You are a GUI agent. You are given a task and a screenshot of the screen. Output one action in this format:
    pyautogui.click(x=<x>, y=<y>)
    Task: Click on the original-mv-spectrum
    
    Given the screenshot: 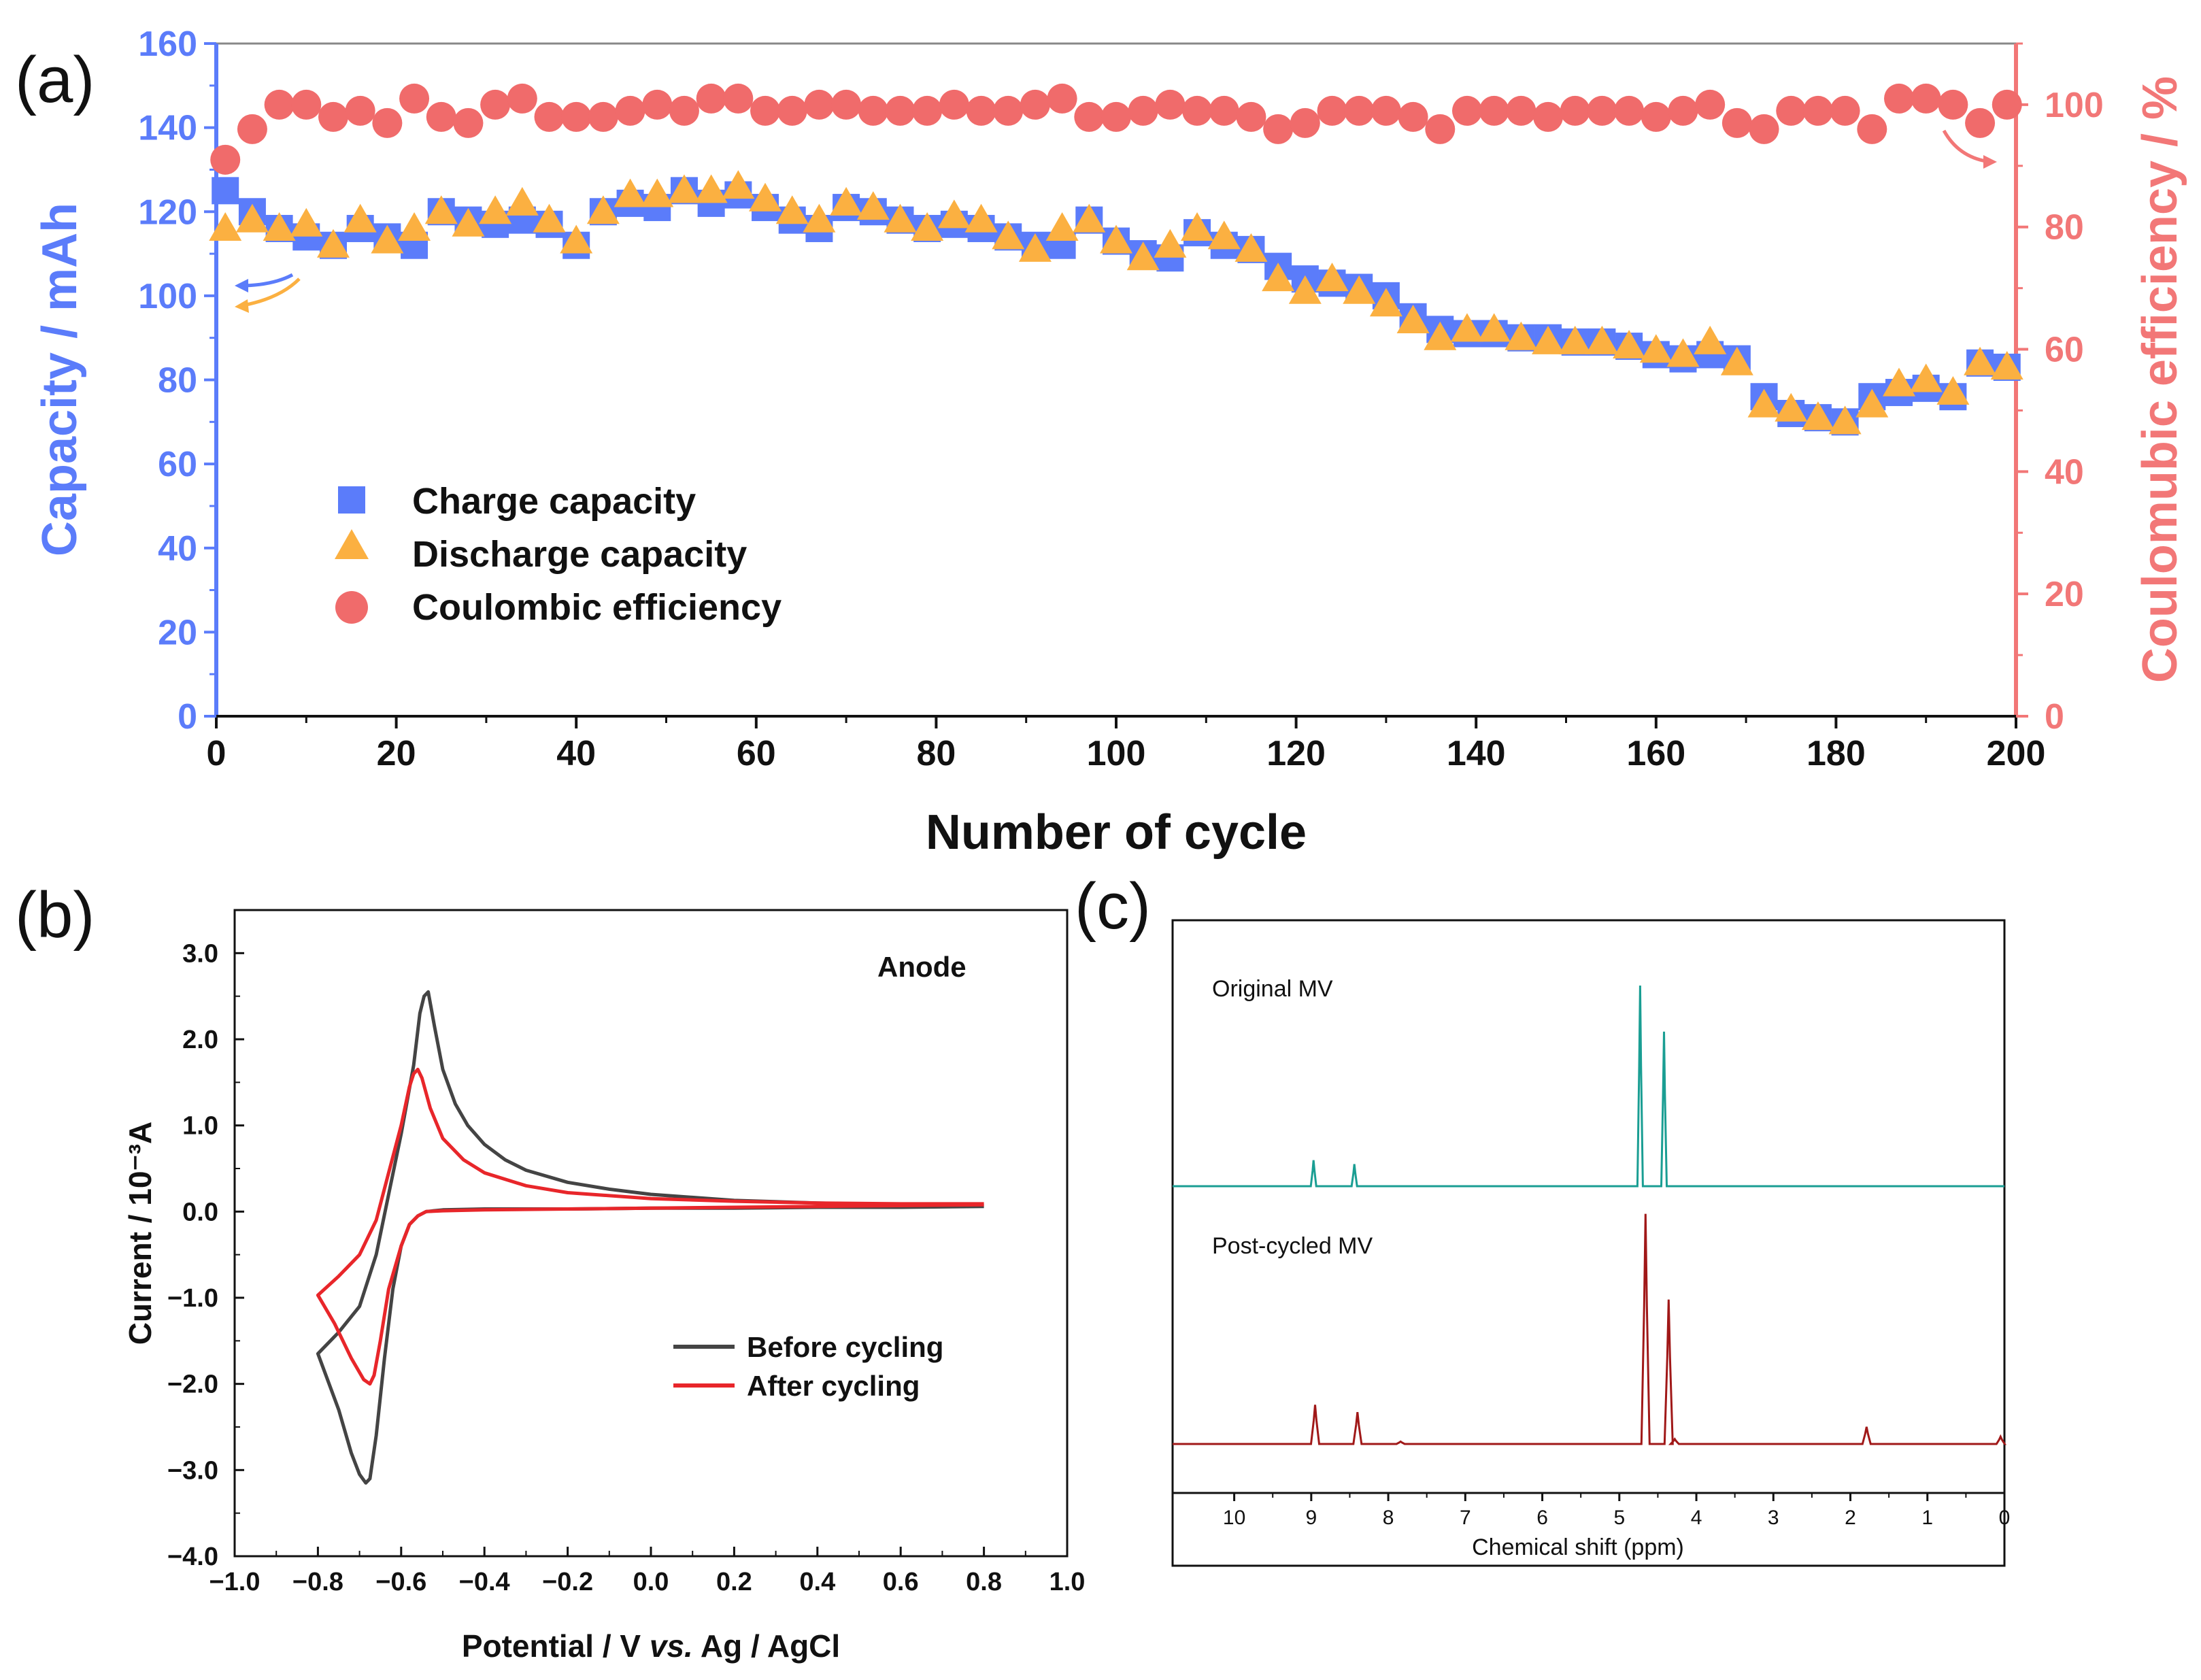 What is the action you would take?
    pyautogui.click(x=1588, y=1086)
    